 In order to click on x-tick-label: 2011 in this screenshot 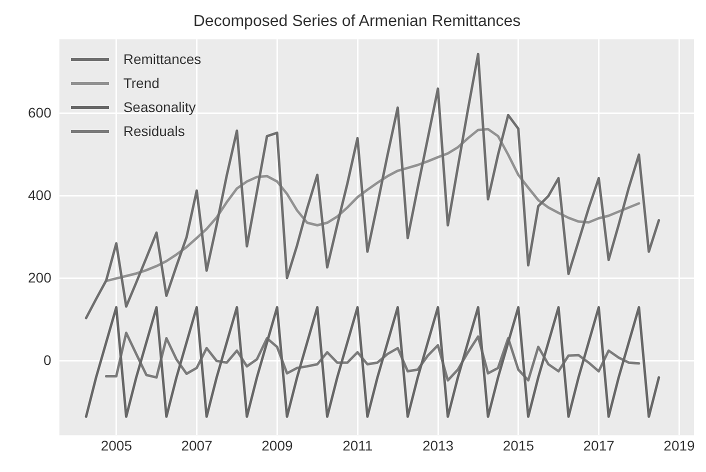, I will do `click(357, 445)`.